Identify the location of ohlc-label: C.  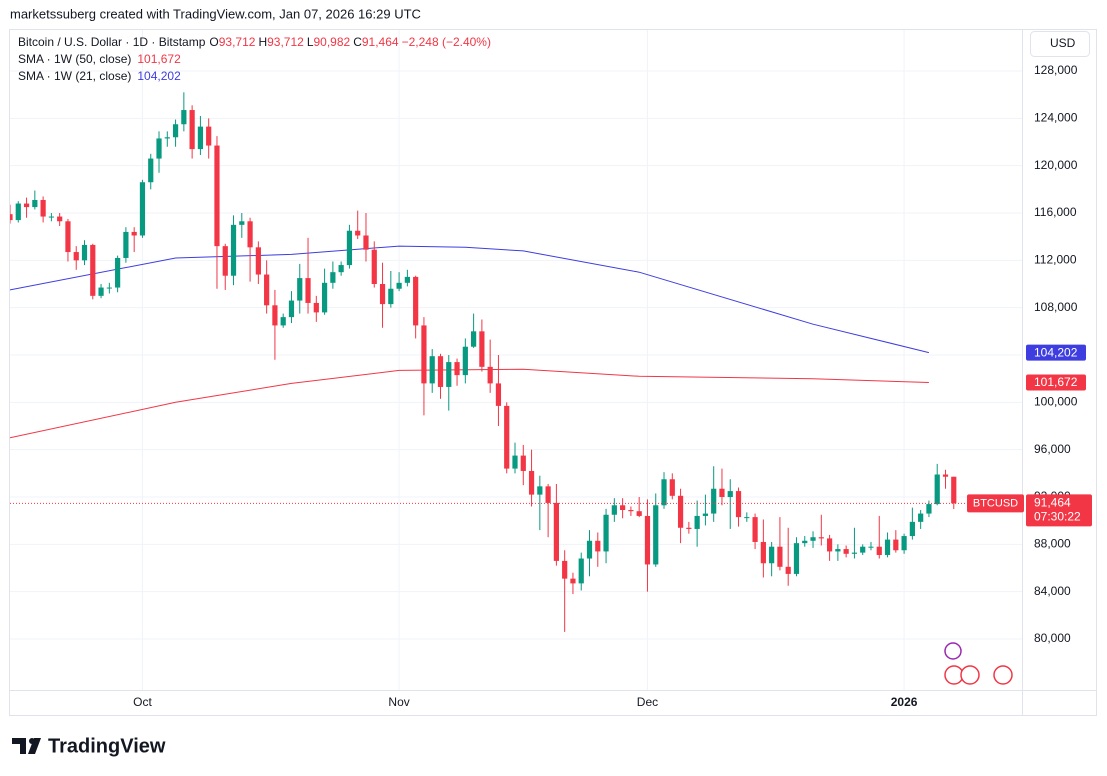
(357, 42).